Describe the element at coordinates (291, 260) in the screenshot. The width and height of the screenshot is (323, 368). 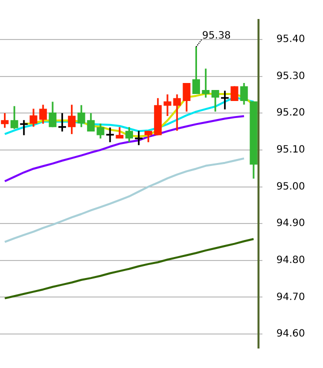
I see `y-tick-label: 94.80` at that location.